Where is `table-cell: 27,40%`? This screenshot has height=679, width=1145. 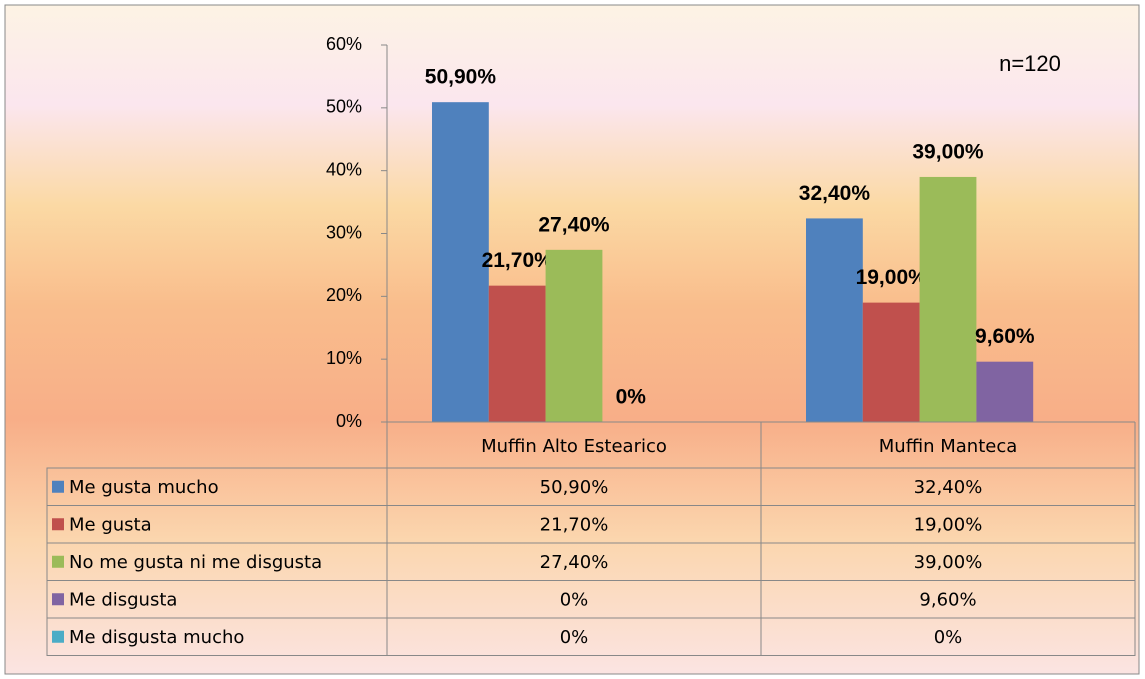
table-cell: 27,40% is located at coordinates (574, 562).